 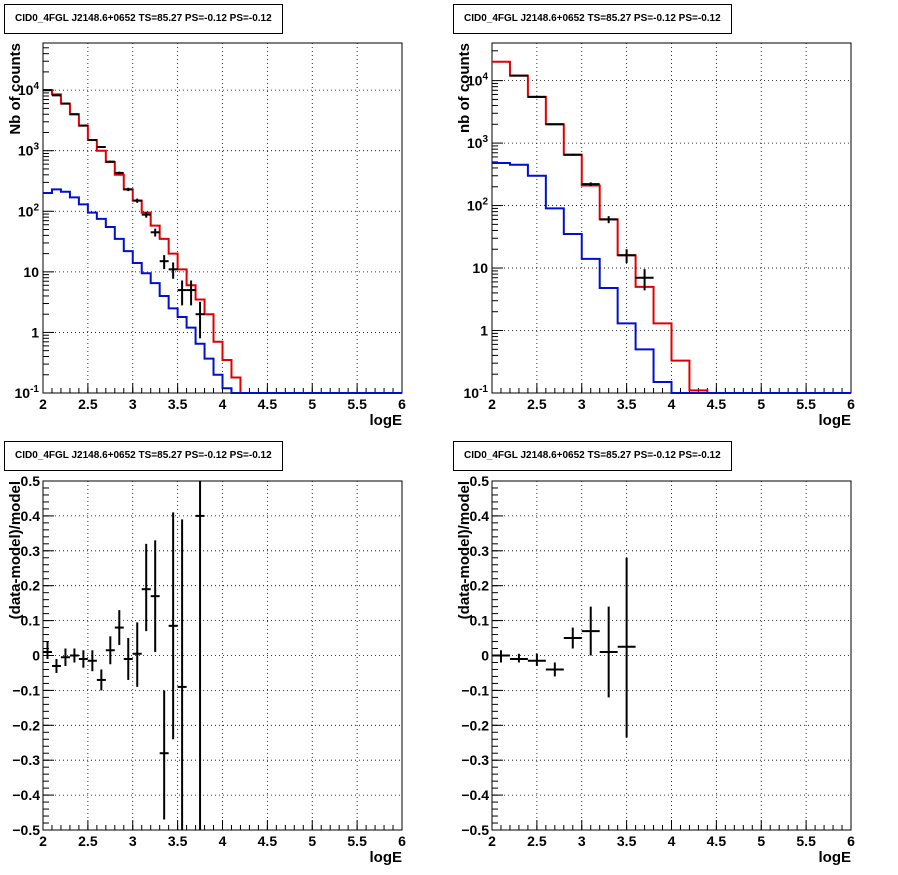 What do you see at coordinates (15, 89) in the screenshot?
I see `y-axis-label: Nb of counts` at bounding box center [15, 89].